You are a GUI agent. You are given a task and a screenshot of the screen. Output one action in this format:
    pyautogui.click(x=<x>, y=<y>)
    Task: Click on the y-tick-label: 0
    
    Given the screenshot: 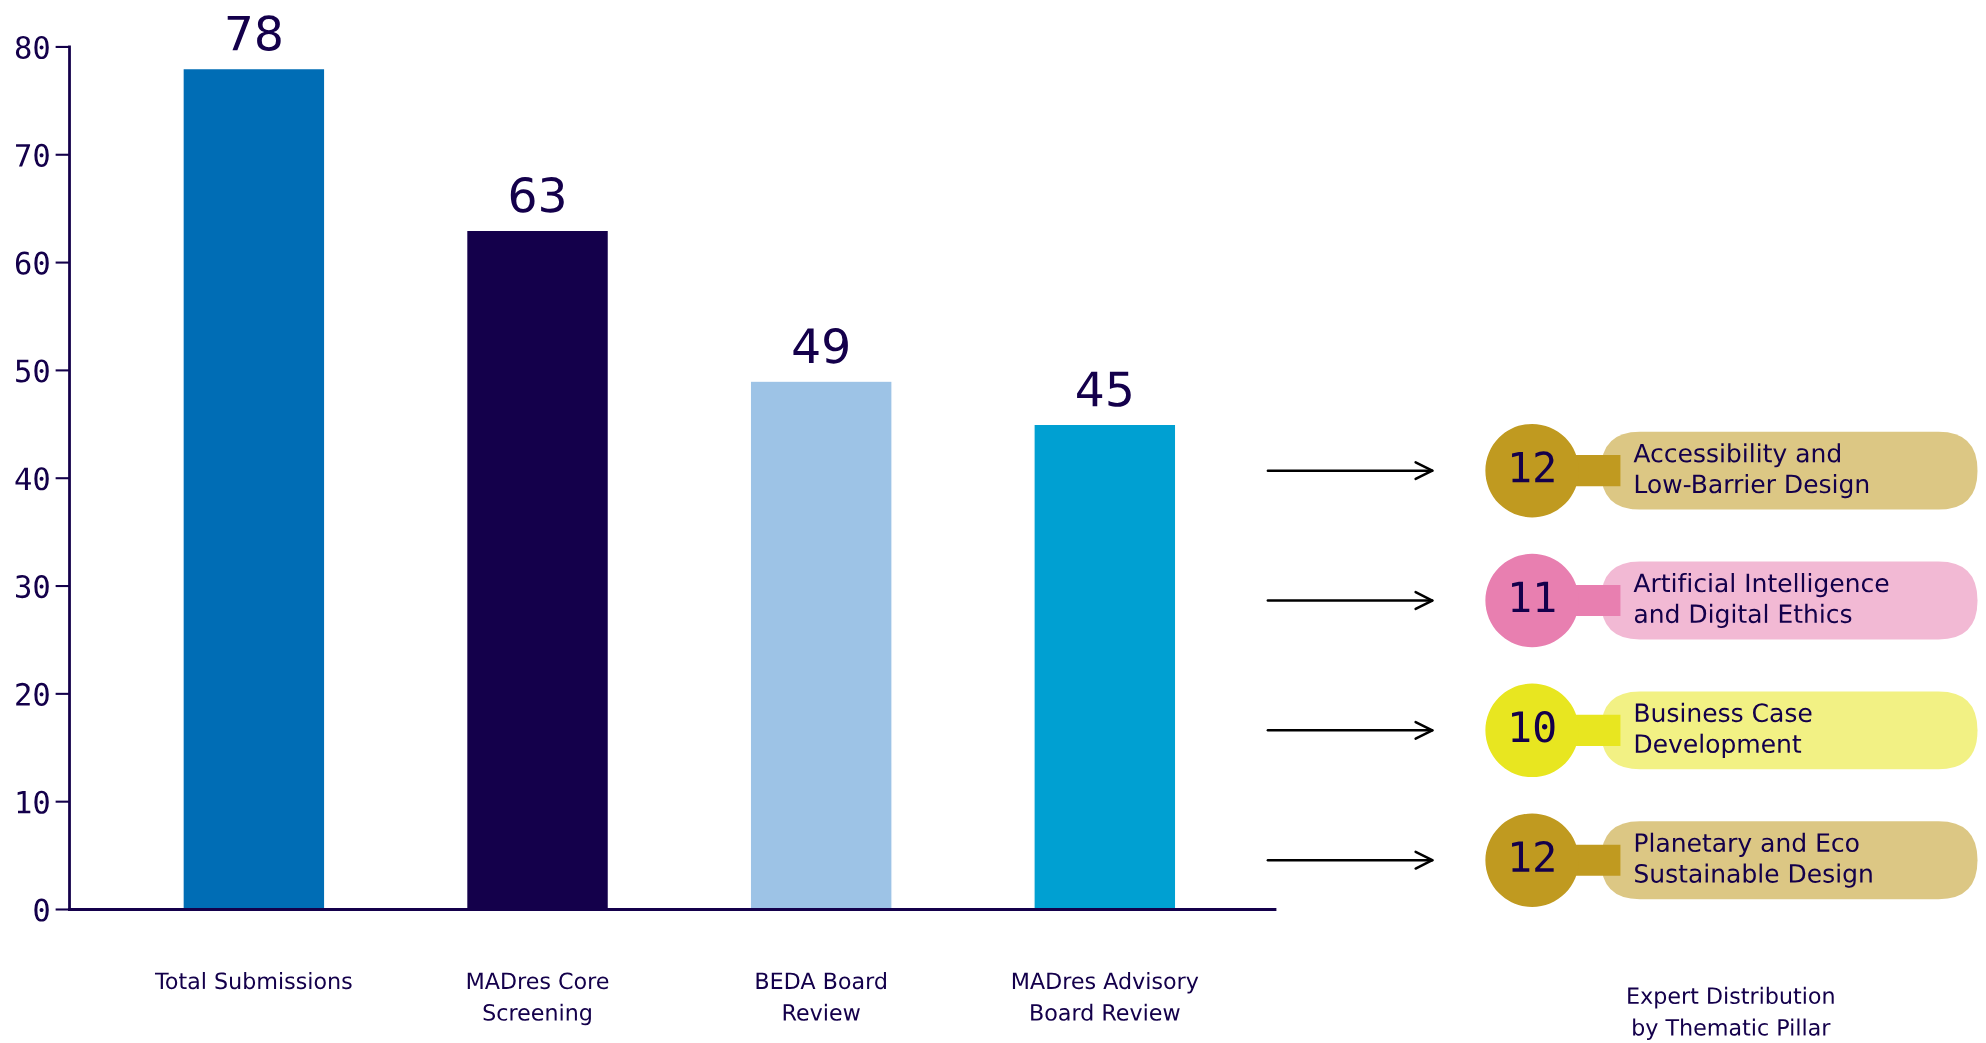 What is the action you would take?
    pyautogui.click(x=41, y=910)
    